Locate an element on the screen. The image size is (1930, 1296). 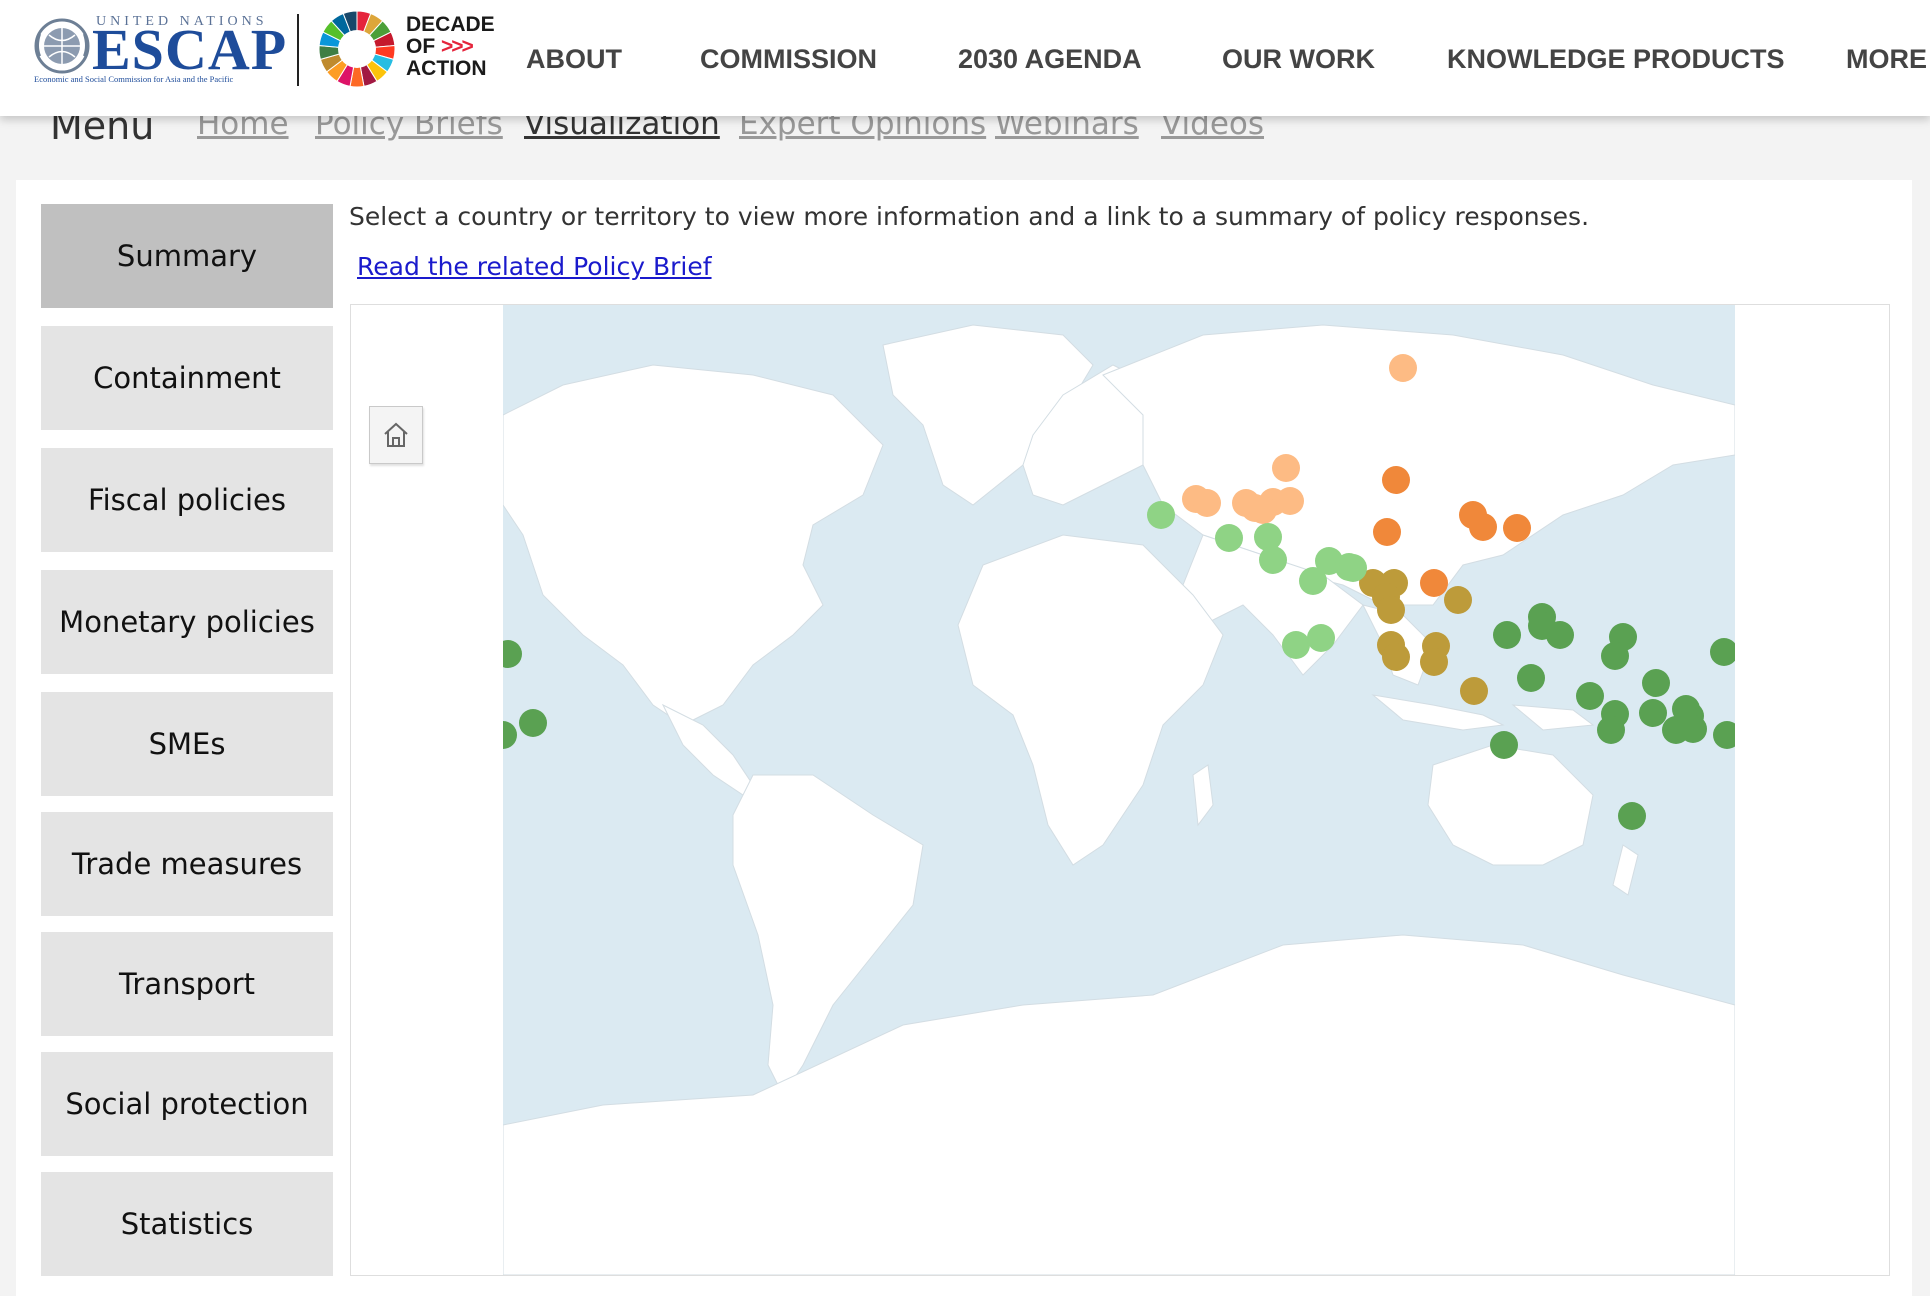
landmass-indonesia is located at coordinates (1438, 712).